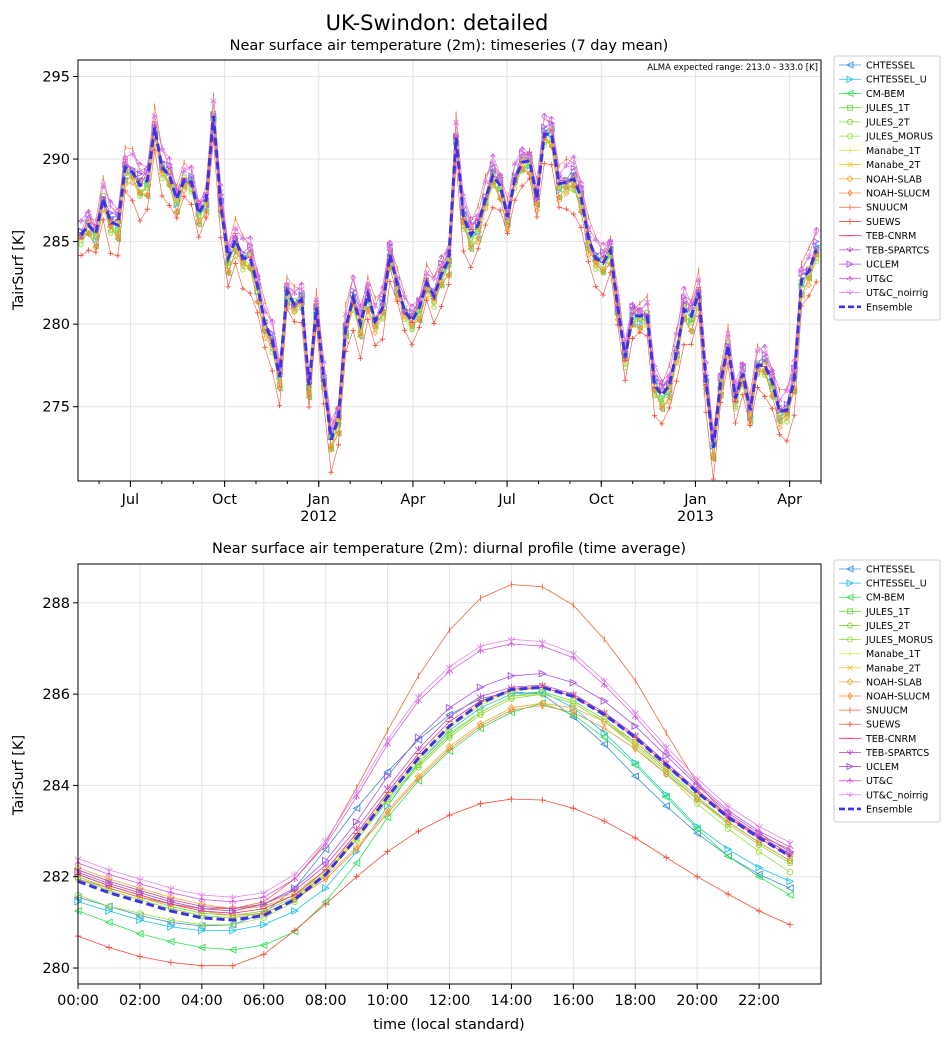 This screenshot has height=1044, width=951. Describe the element at coordinates (883, 725) in the screenshot. I see `legend-label: SUEWS` at that location.